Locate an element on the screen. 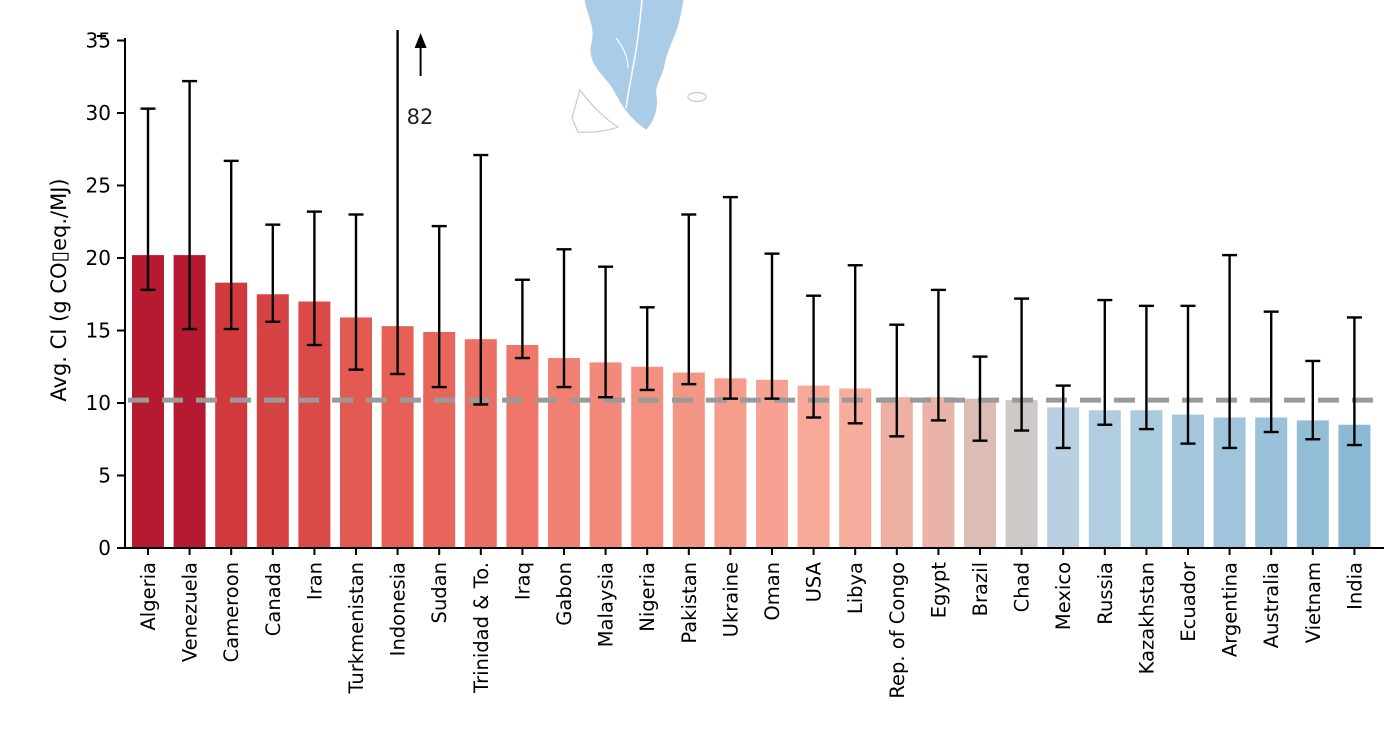 This screenshot has height=748, width=1384. x-label-rep-of-congo: Rep. of Congo is located at coordinates (897, 630).